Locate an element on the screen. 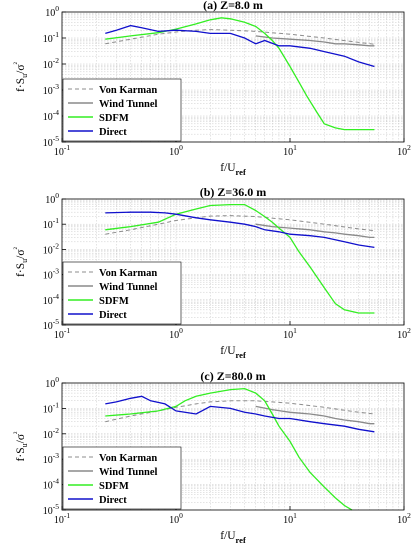 The width and height of the screenshot is (417, 550). chart-title: (b) Z=36.0 m is located at coordinates (233, 192).